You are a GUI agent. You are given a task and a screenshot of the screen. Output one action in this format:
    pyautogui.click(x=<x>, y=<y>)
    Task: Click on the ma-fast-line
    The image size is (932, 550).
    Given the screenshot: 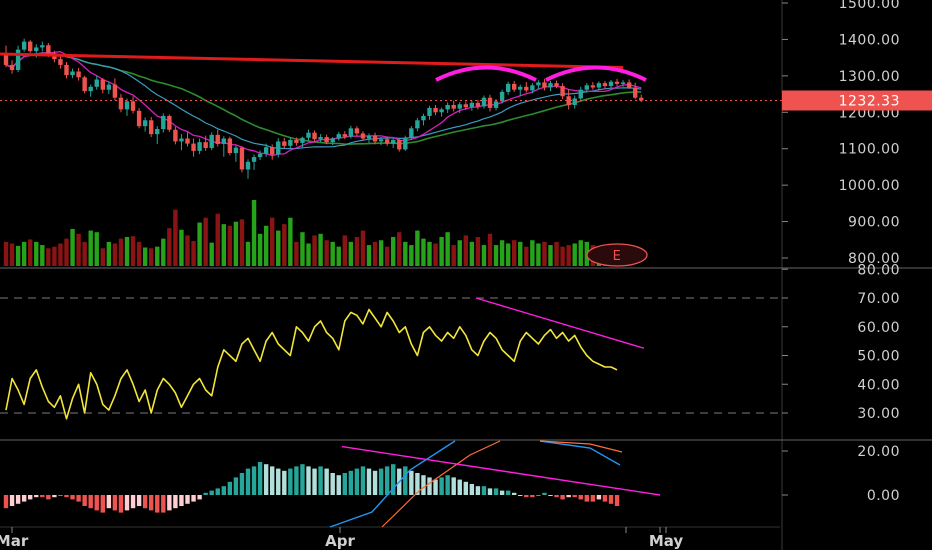 What is the action you would take?
    pyautogui.click(x=323, y=104)
    